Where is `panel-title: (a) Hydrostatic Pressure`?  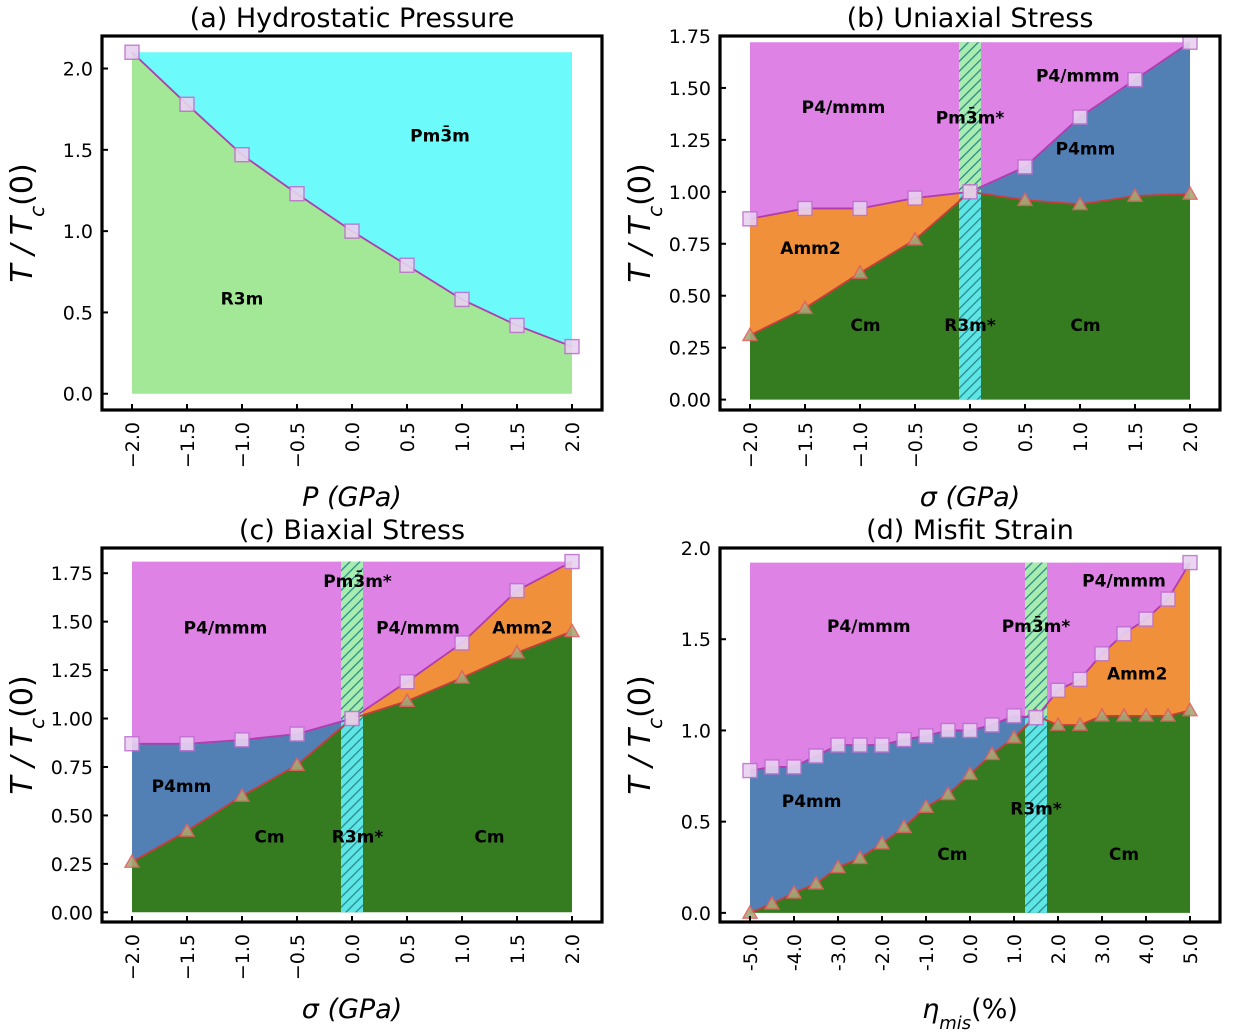
panel-title: (a) Hydrostatic Pressure is located at coordinates (352, 18).